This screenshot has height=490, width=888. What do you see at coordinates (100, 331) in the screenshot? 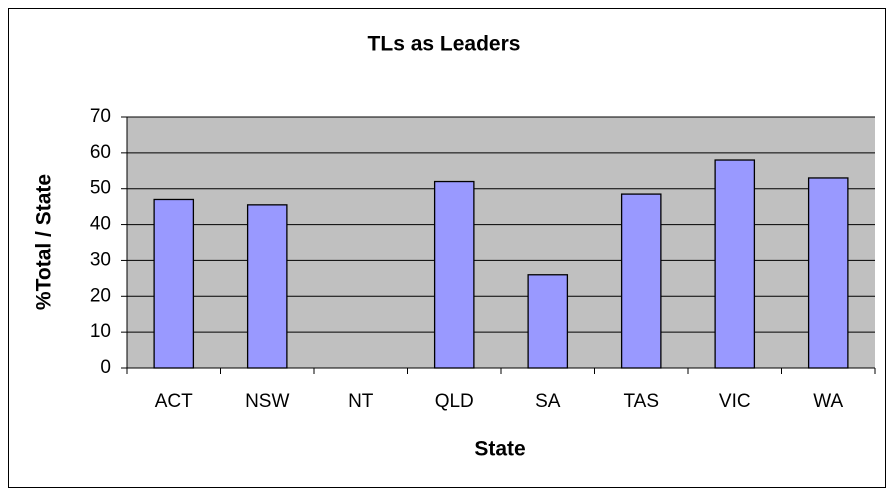
I see `y-tick-label: 10` at bounding box center [100, 331].